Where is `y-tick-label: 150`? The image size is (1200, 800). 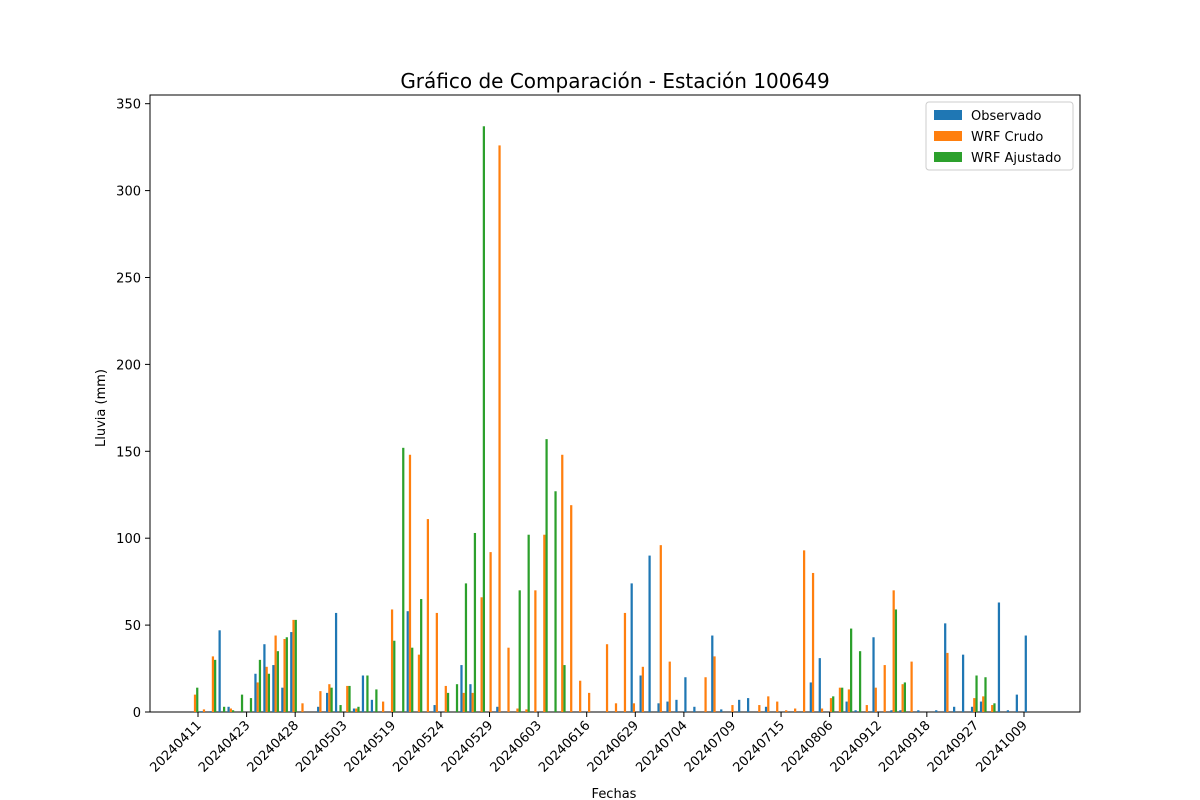
y-tick-label: 150 is located at coordinates (128, 452).